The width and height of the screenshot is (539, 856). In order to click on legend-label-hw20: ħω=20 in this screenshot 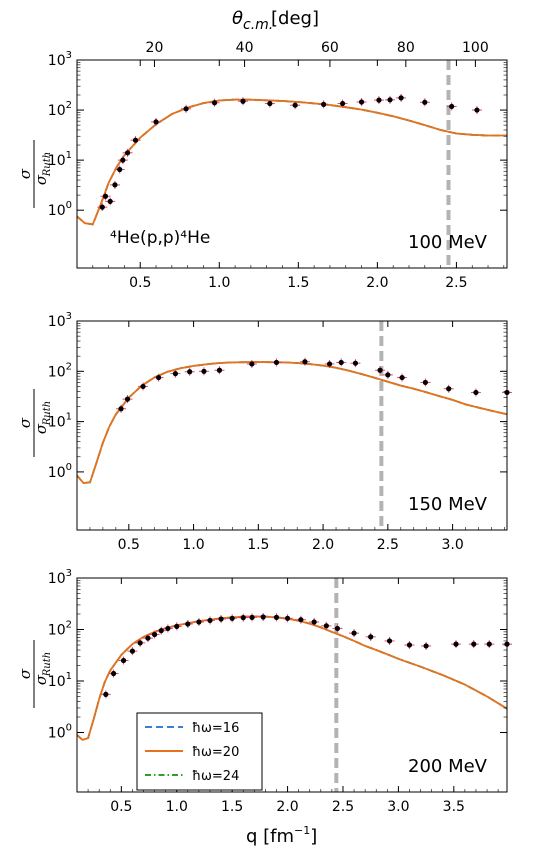, I will do `click(215, 752)`.